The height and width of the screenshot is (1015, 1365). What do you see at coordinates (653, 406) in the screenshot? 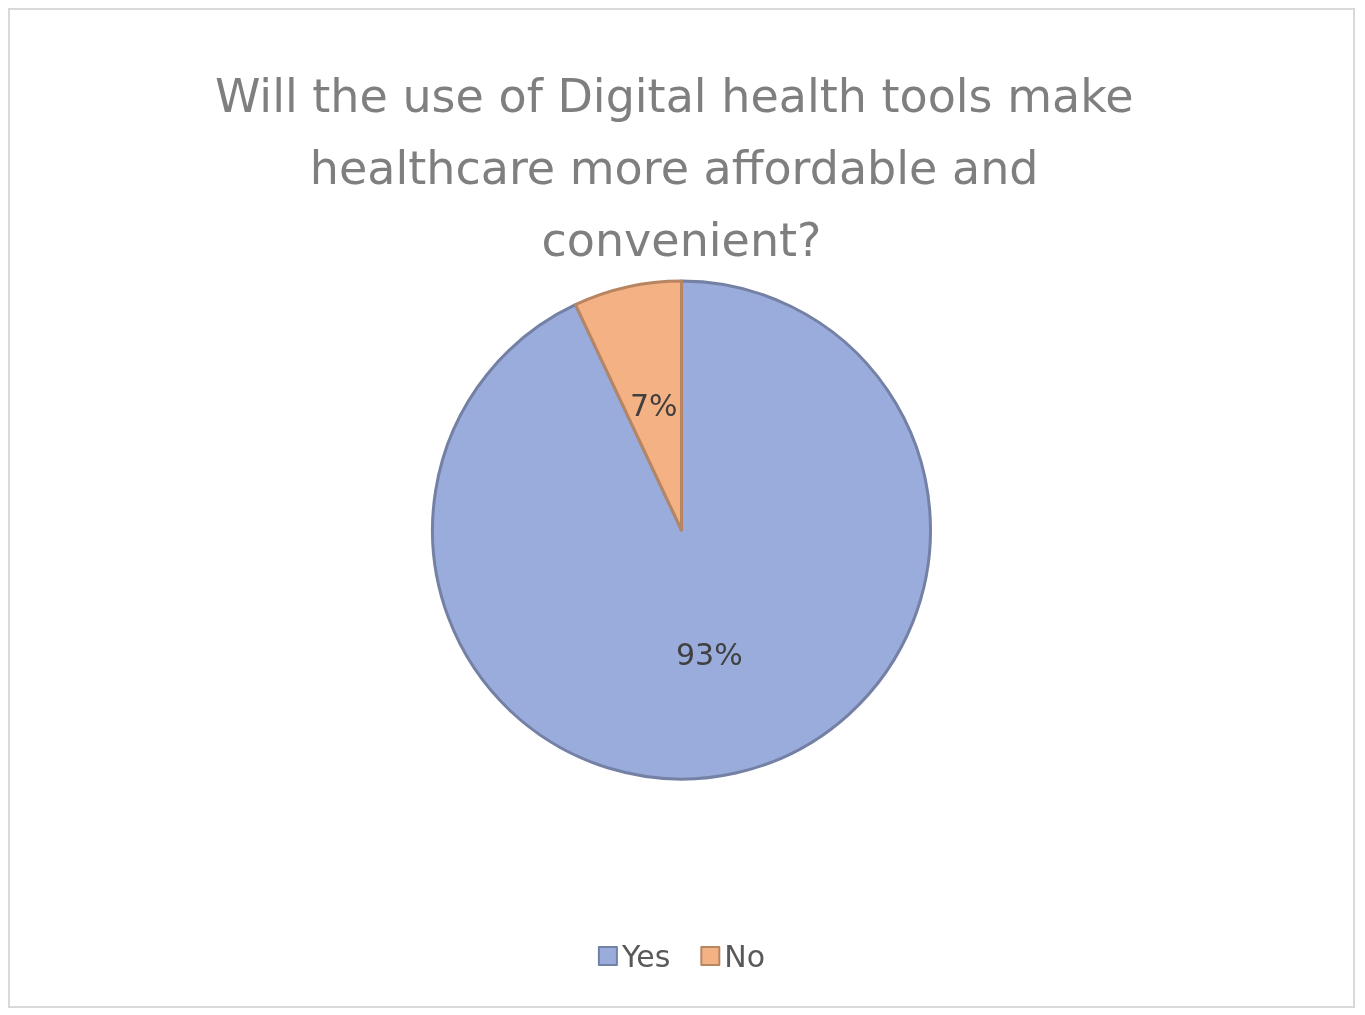
I see `data-label: 7%` at bounding box center [653, 406].